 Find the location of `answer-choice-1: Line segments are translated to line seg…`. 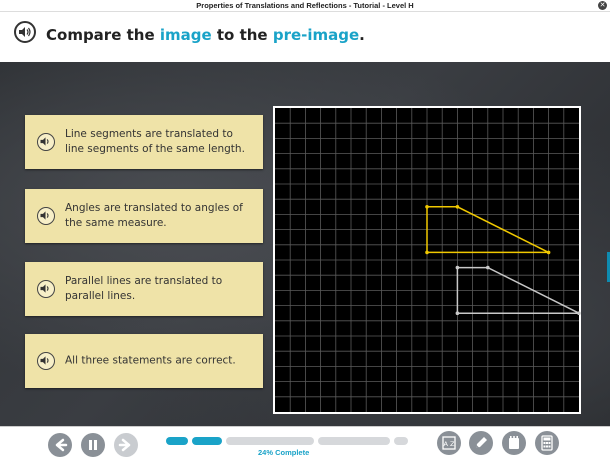

answer-choice-1: Line segments are translated to line seg… is located at coordinates (144, 142).